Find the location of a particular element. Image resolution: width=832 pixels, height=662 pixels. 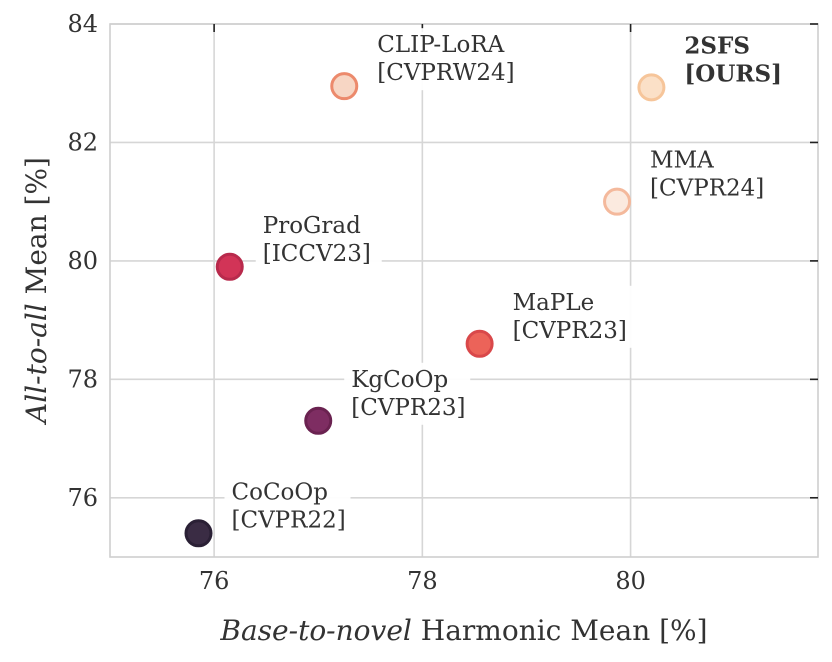

point-label-name: CLIP-LoRA is located at coordinates (440, 45).